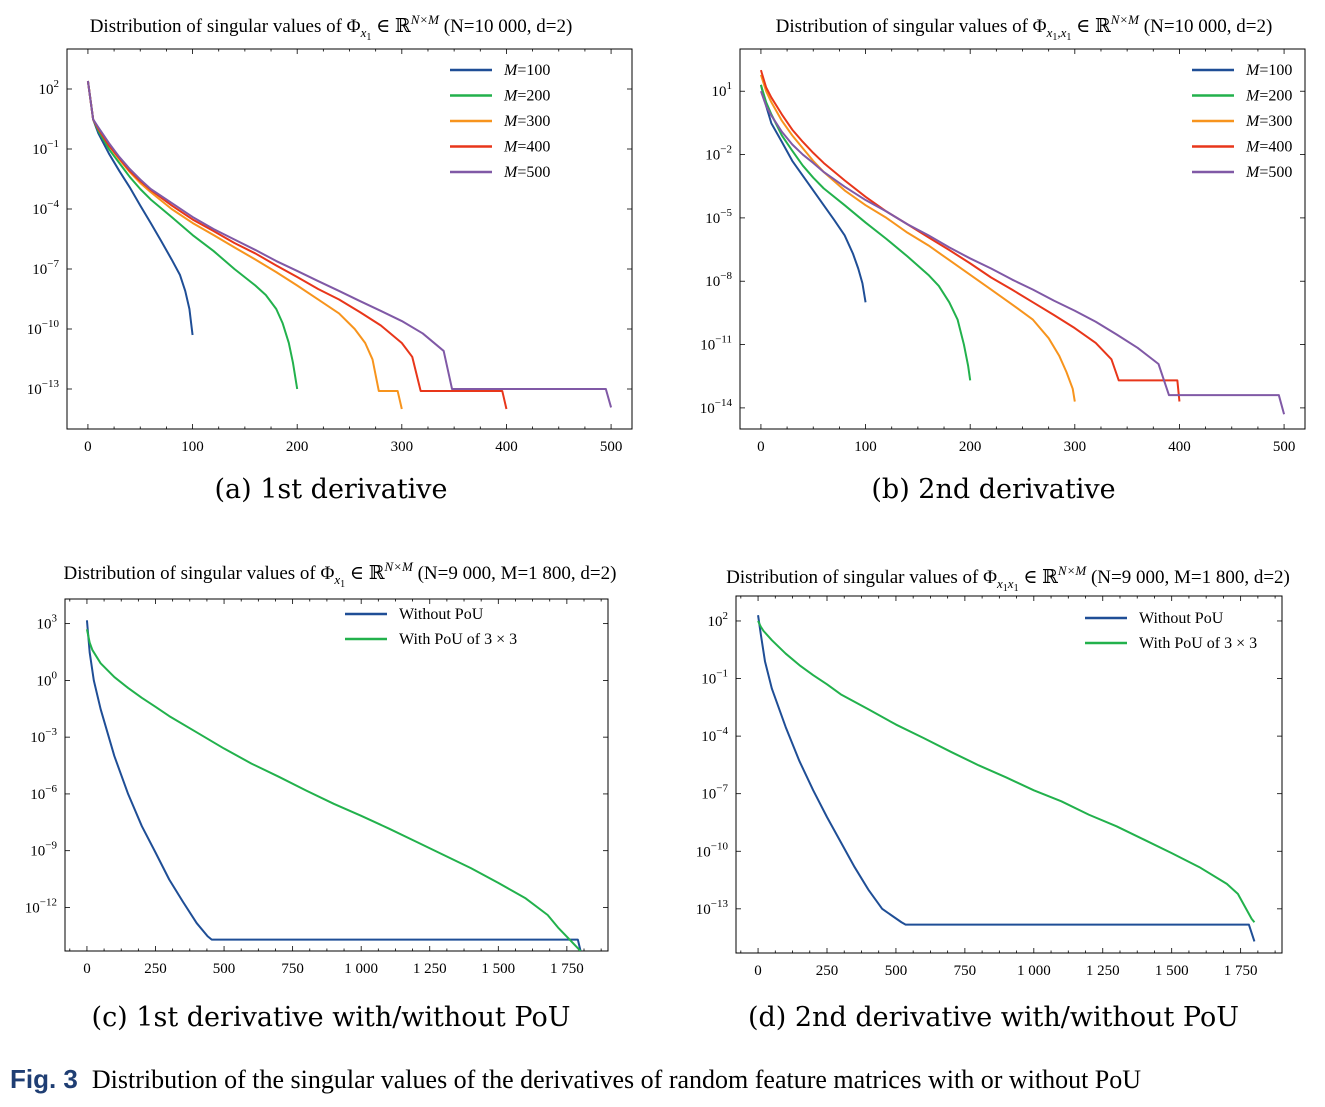 The image size is (1325, 1107). Describe the element at coordinates (47, 679) in the screenshot. I see `y-tick-label: 10⁰` at that location.